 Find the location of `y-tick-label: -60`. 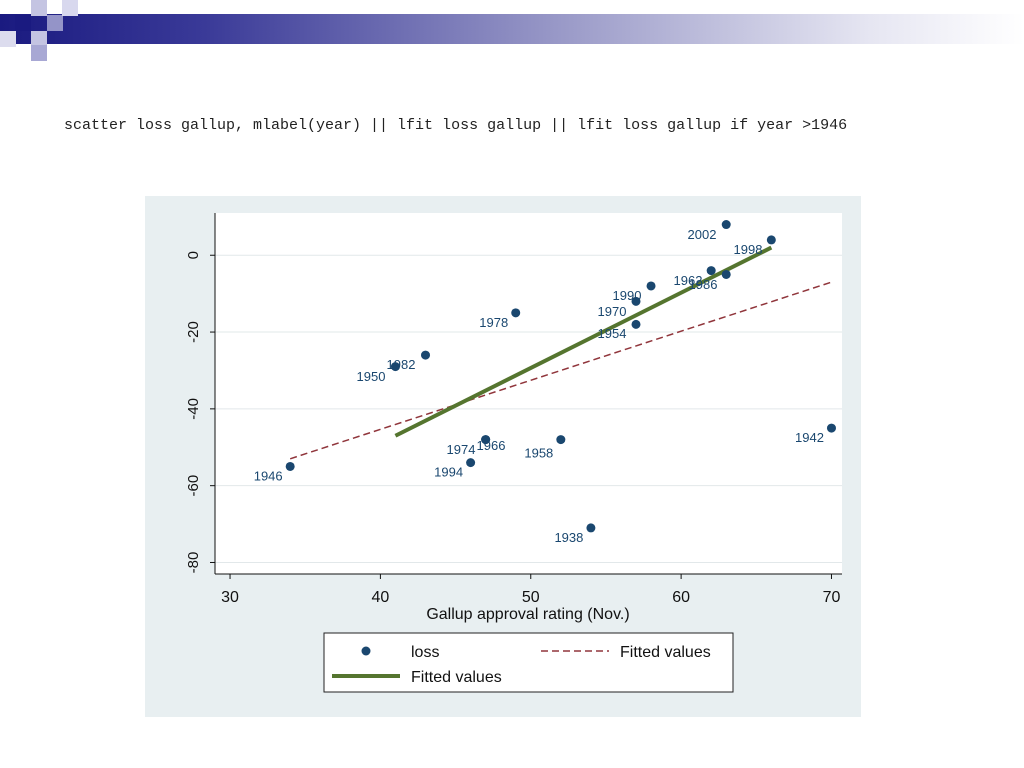

y-tick-label: -60 is located at coordinates (193, 486).